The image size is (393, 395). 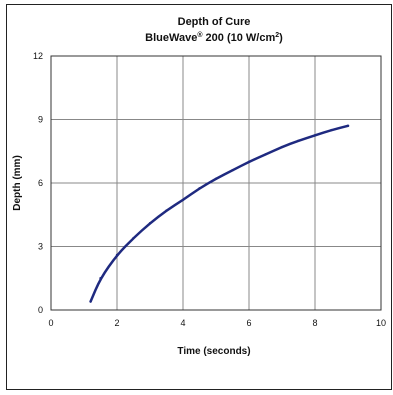 What do you see at coordinates (171, 38) in the screenshot?
I see `subtitle-main: BlueWave` at bounding box center [171, 38].